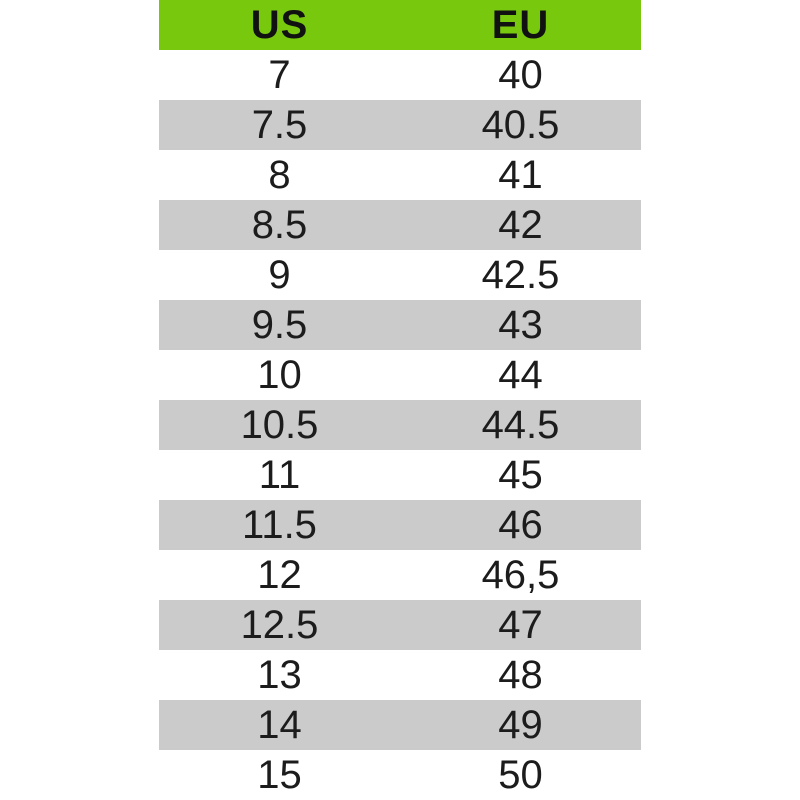 This screenshot has width=800, height=800. What do you see at coordinates (400, 625) in the screenshot?
I see `table-row: 12.5 47` at bounding box center [400, 625].